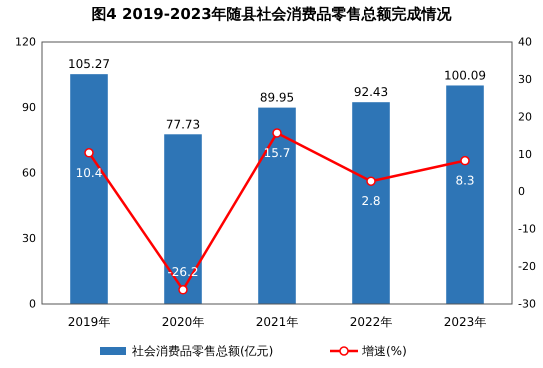  What do you see at coordinates (25, 42) in the screenshot?
I see `y-tick-label: 120` at bounding box center [25, 42].